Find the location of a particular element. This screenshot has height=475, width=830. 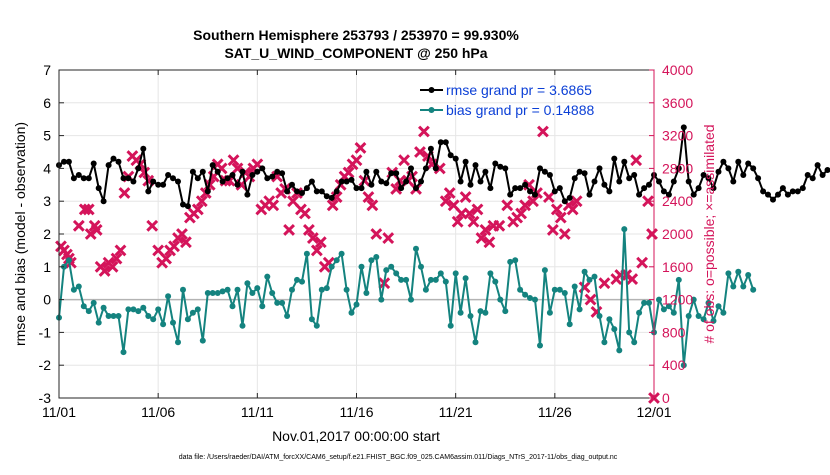

legend-bias-marker is located at coordinates (432, 110).